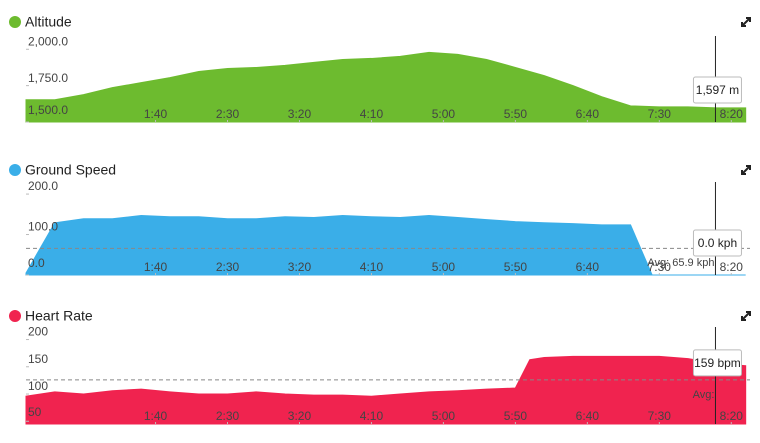 The height and width of the screenshot is (443, 760). Describe the element at coordinates (38, 359) in the screenshot. I see `y-tick-label: 150` at that location.